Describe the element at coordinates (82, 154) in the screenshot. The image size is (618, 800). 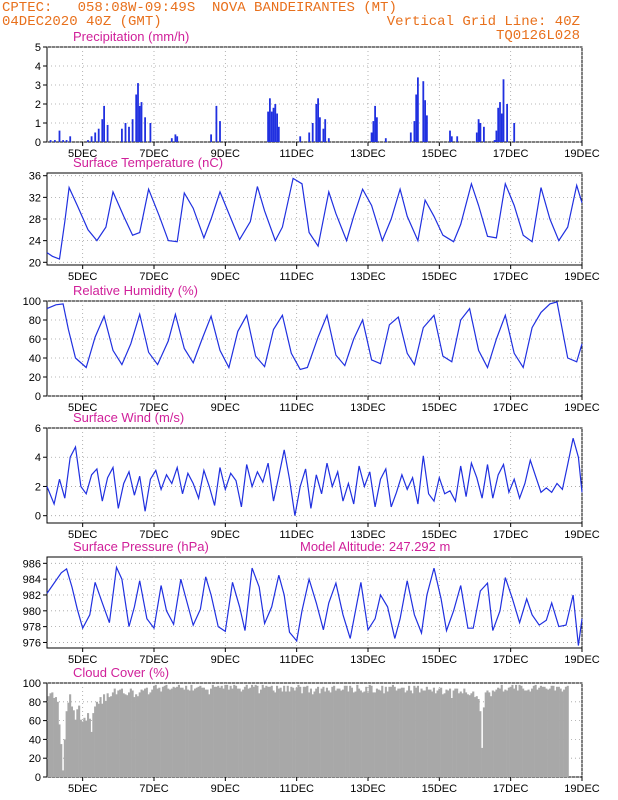
I see `precipitation-xtick-label: 5DEC` at that location.